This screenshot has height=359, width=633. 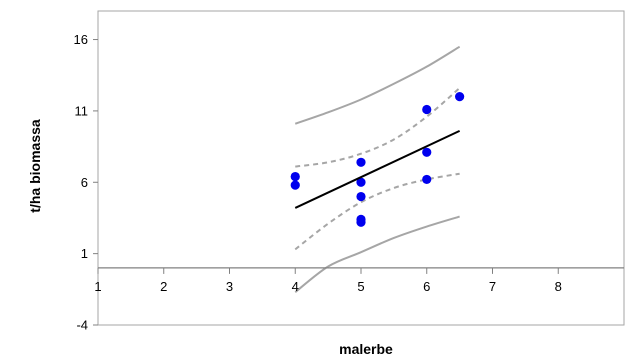 I want to click on x-tick-label: 7, so click(x=492, y=286).